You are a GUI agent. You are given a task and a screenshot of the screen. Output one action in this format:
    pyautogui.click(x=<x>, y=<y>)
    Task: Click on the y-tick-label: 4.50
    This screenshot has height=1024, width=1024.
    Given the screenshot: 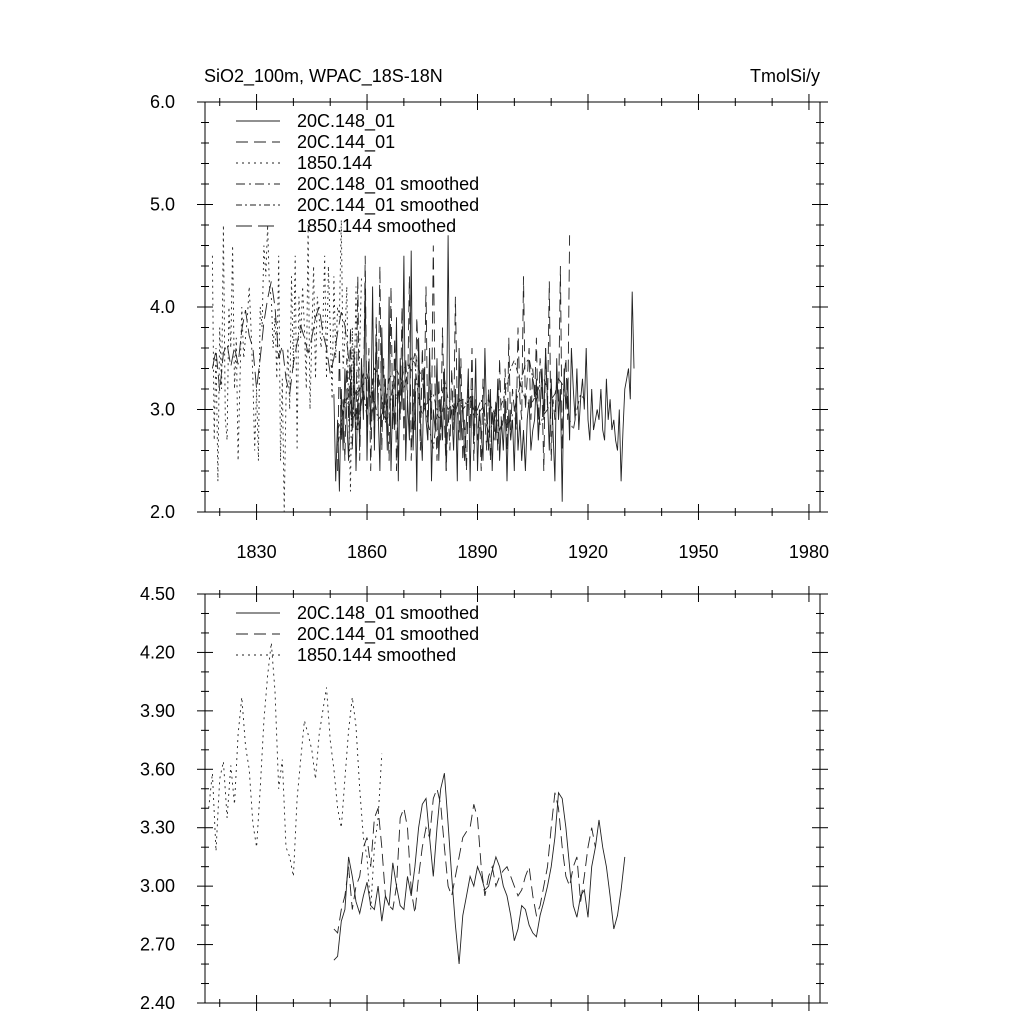 What is the action you would take?
    pyautogui.click(x=157, y=594)
    